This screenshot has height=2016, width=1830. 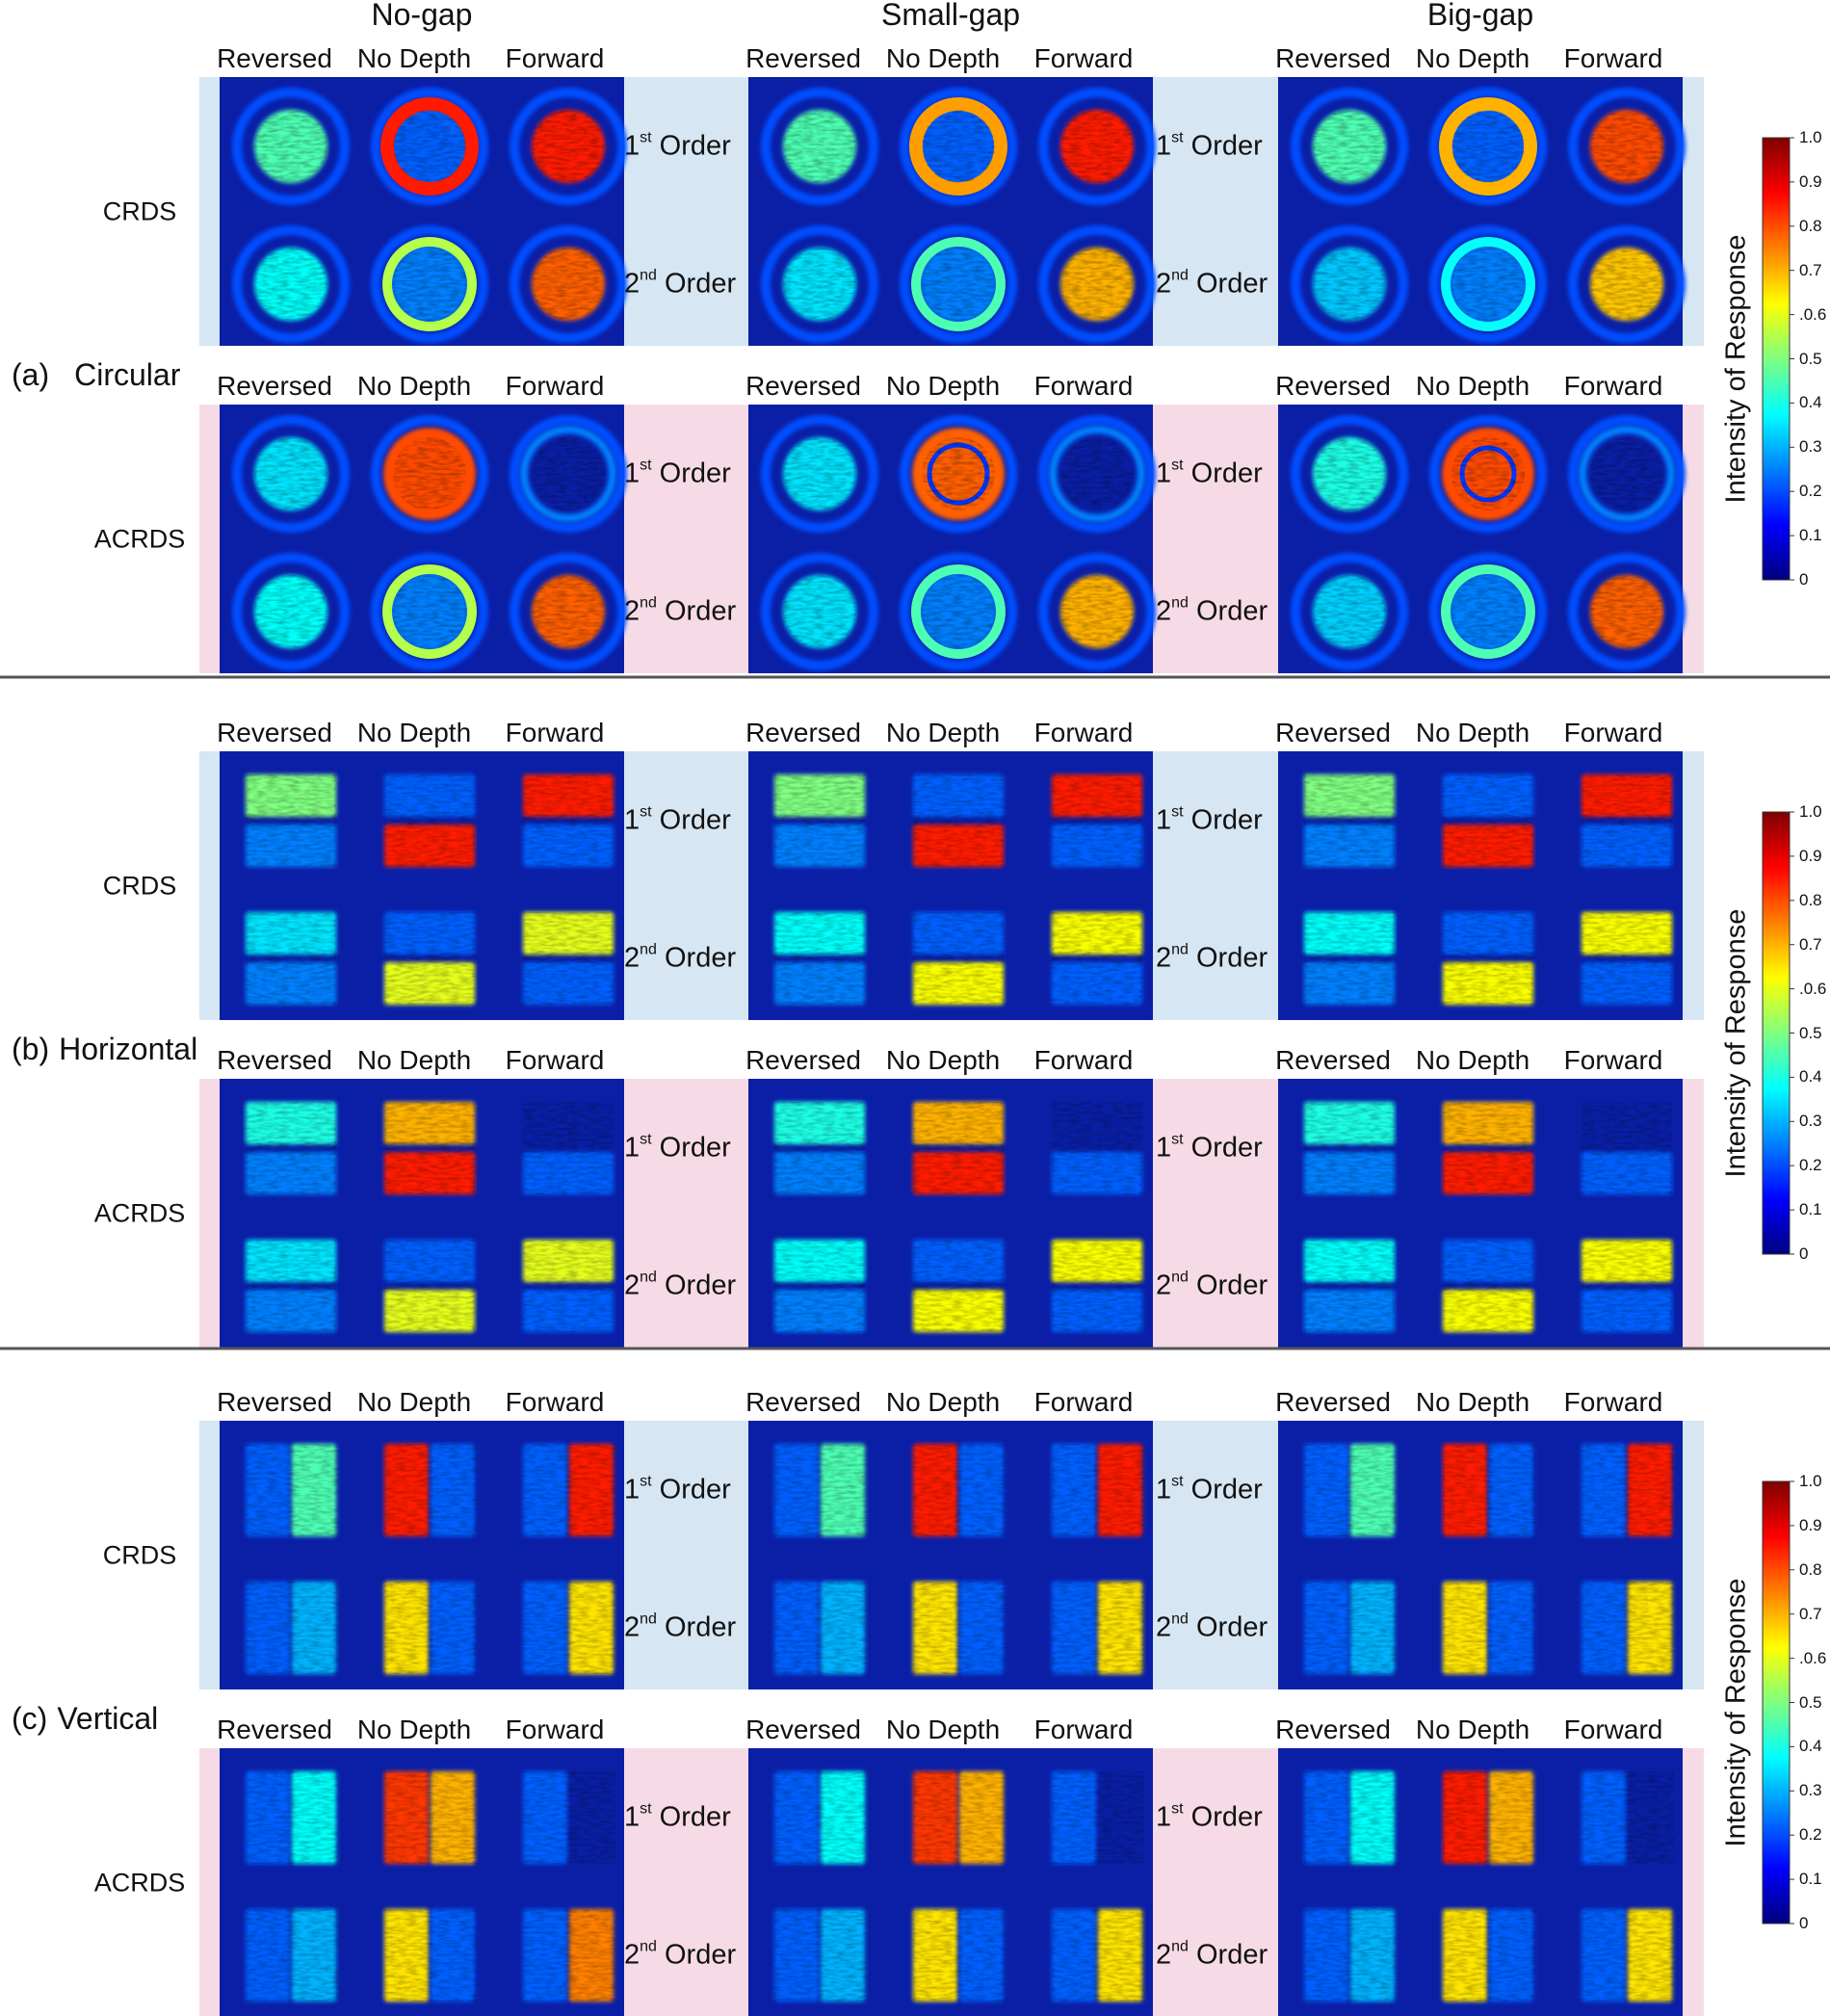 What do you see at coordinates (1811, 269) in the screenshot?
I see `colorbar-tick-label: 0.7` at bounding box center [1811, 269].